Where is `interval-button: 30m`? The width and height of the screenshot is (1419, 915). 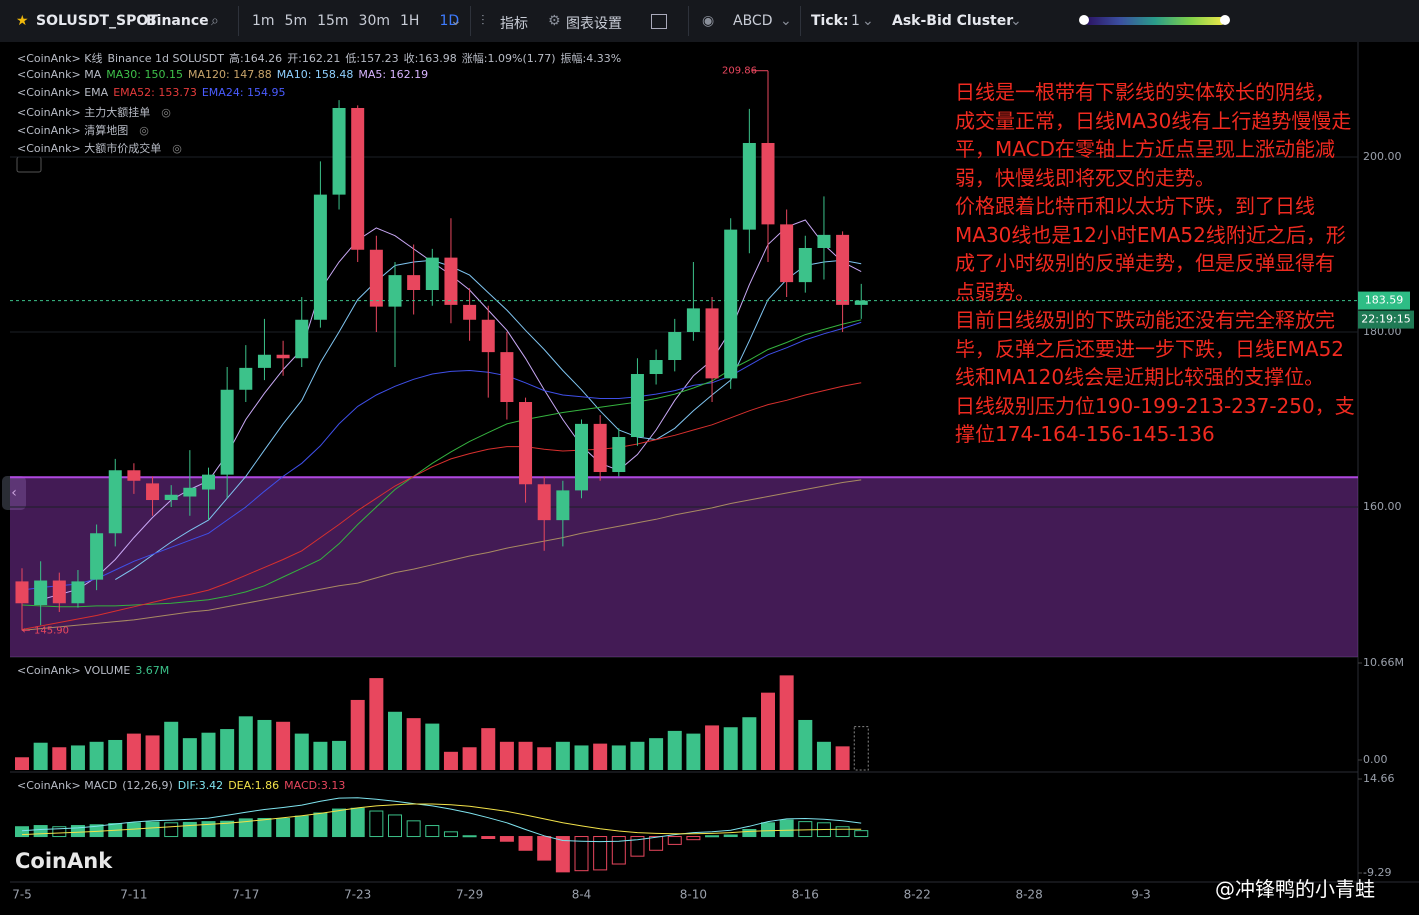
interval-button: 30m is located at coordinates (374, 21).